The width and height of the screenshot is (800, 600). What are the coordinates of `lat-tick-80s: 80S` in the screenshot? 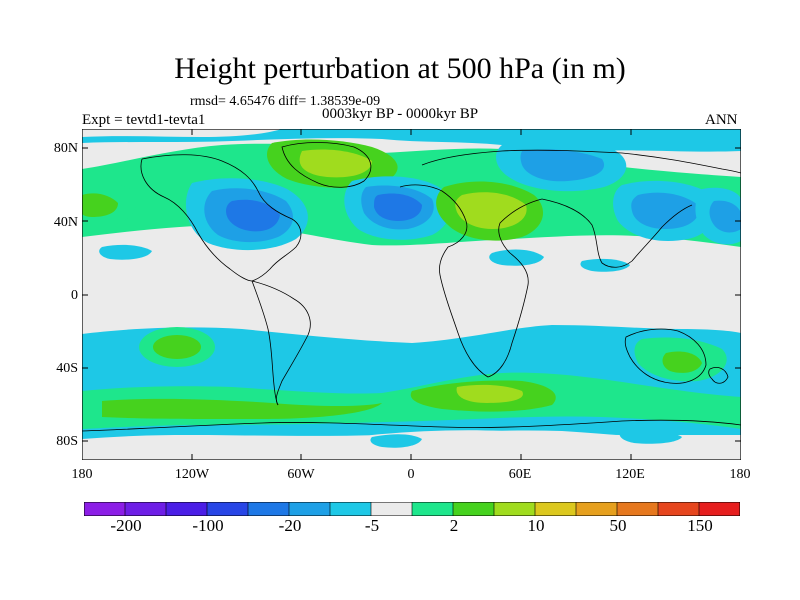 It's located at (67, 441).